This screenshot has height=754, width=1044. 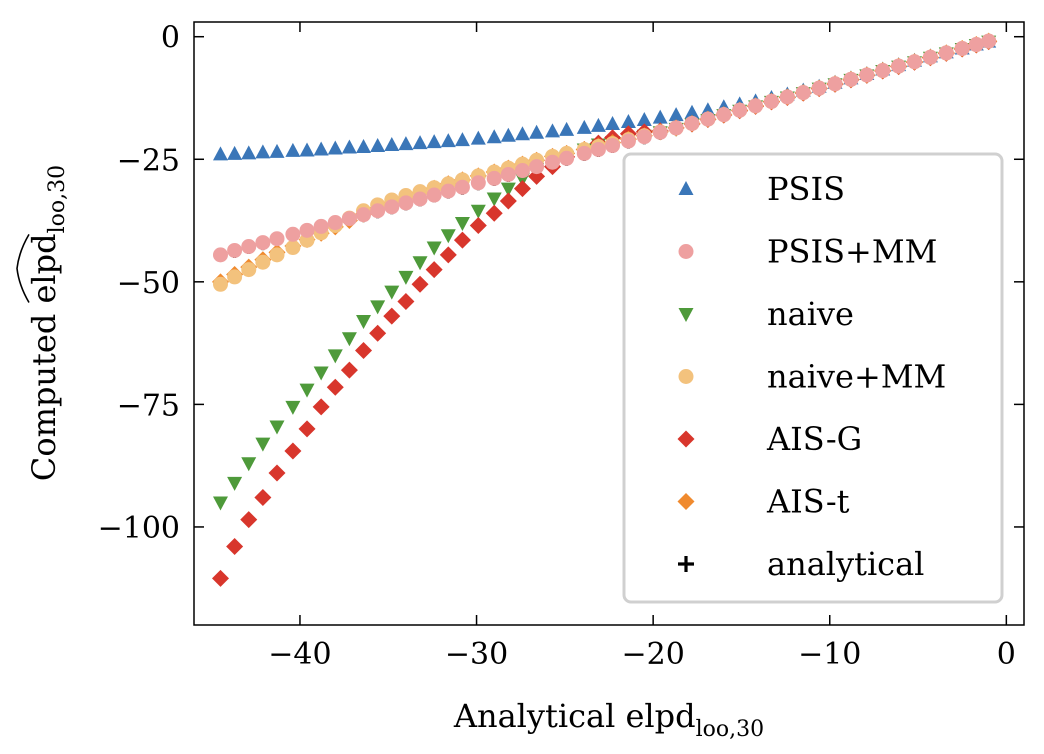 I want to click on svg-text: Computed elpdloo,30, so click(x=47, y=323).